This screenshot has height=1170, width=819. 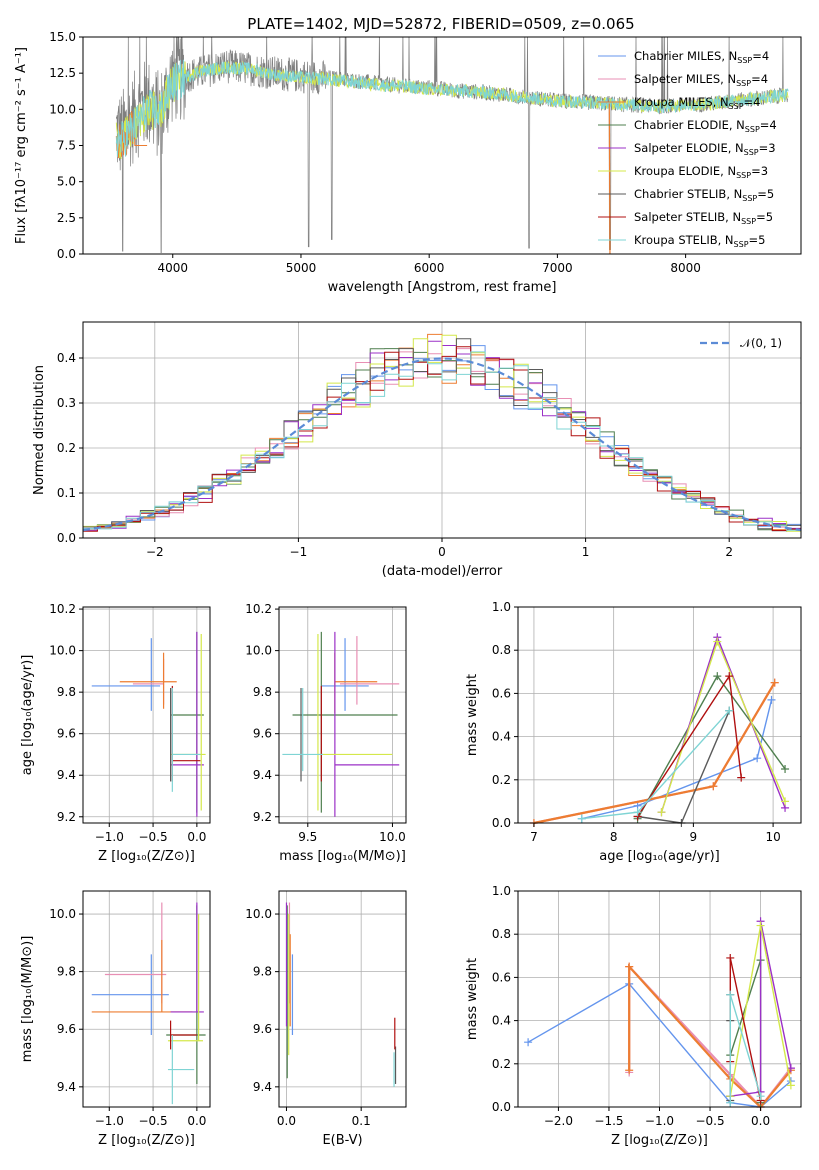 I want to click on x-tick-label: 8000, so click(x=685, y=268).